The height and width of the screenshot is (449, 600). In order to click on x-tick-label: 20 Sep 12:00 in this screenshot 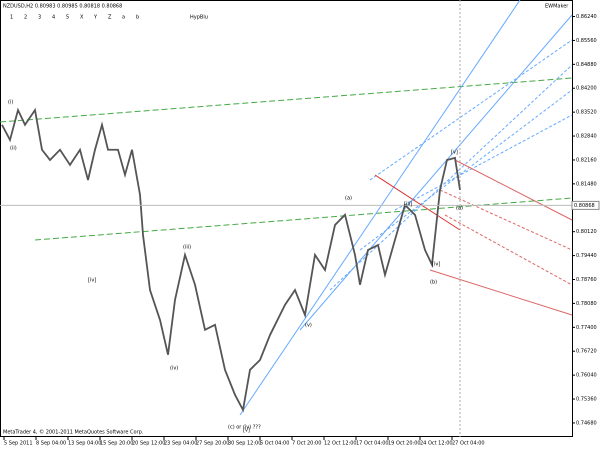, I will do `click(148, 444)`.